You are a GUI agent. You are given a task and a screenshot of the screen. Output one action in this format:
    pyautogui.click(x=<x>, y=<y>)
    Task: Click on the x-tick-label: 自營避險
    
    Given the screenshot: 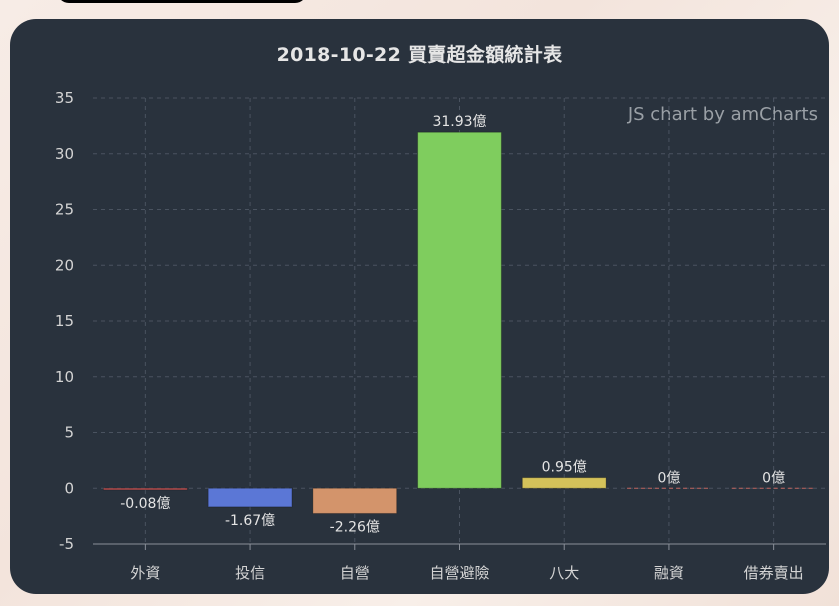 What is the action you would take?
    pyautogui.click(x=459, y=573)
    